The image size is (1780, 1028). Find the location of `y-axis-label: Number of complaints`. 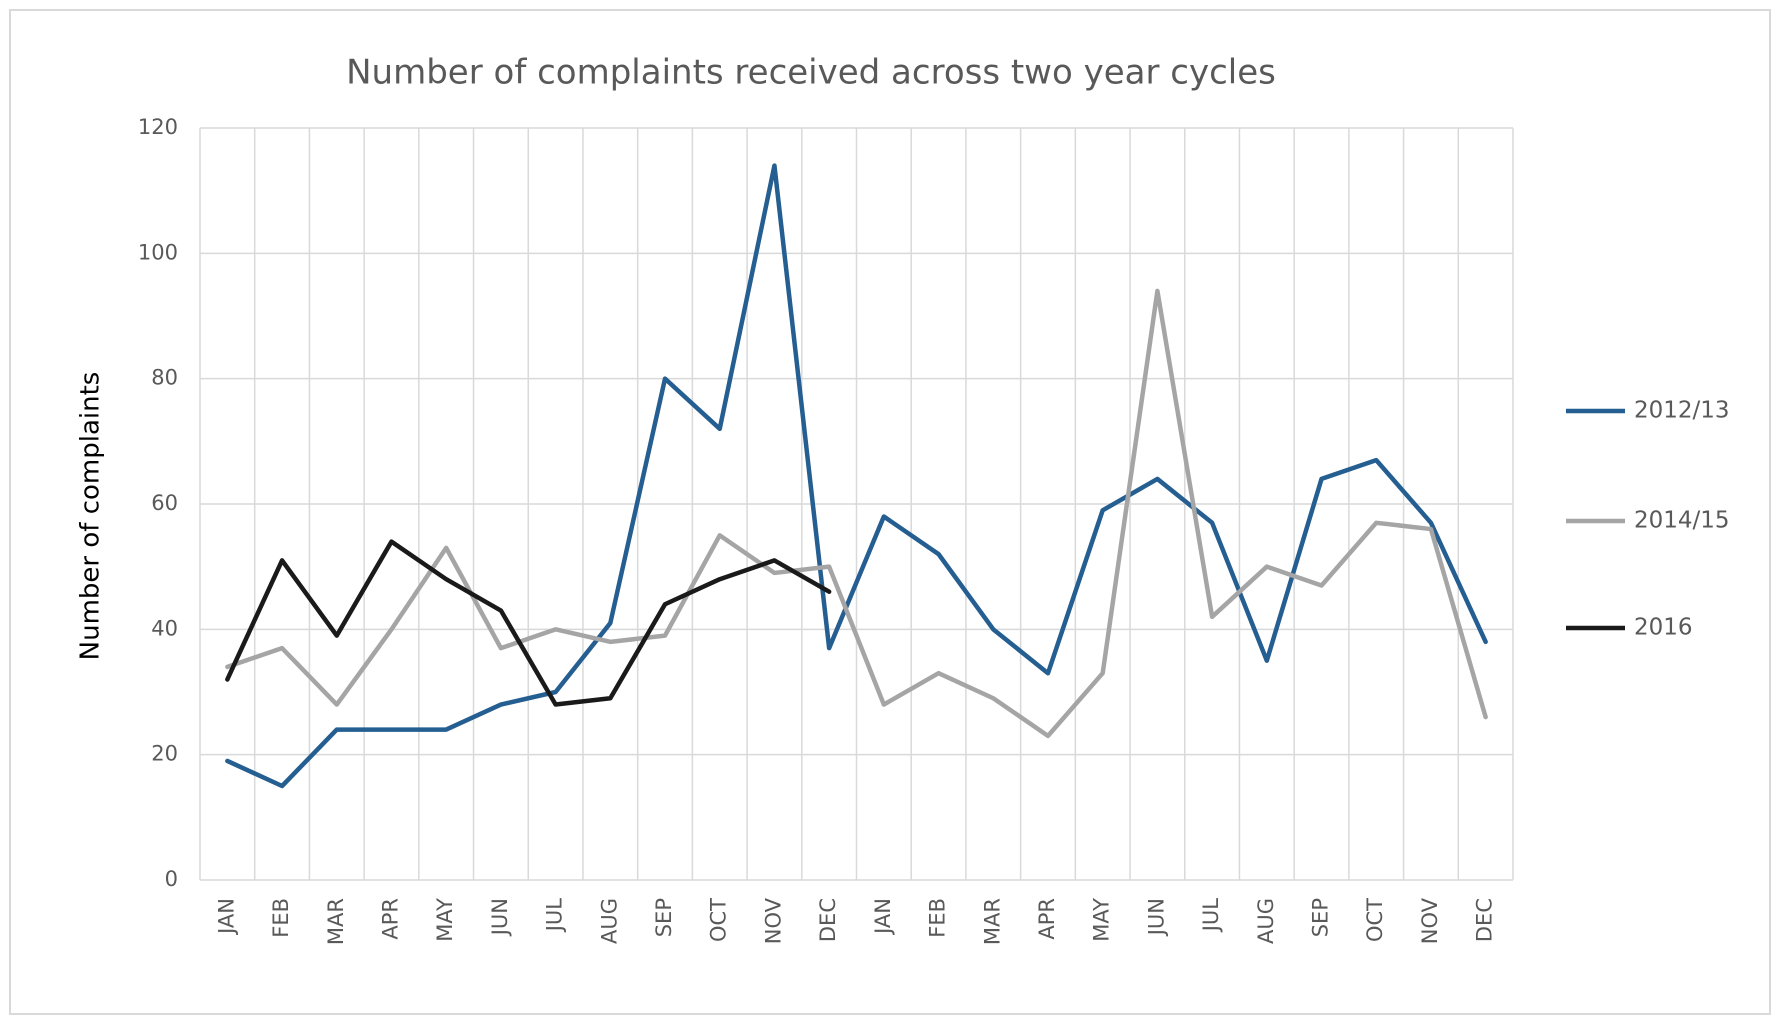

y-axis-label: Number of complaints is located at coordinates (91, 516).